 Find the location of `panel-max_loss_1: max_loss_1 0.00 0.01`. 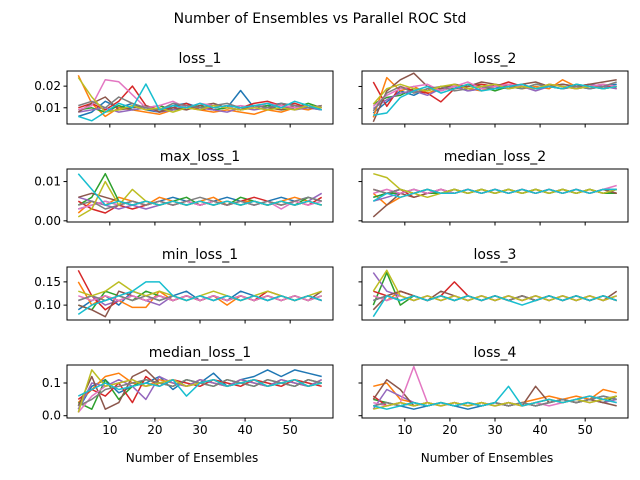

panel-max_loss_1: max_loss_1 0.00 0.01 is located at coordinates (184, 188).